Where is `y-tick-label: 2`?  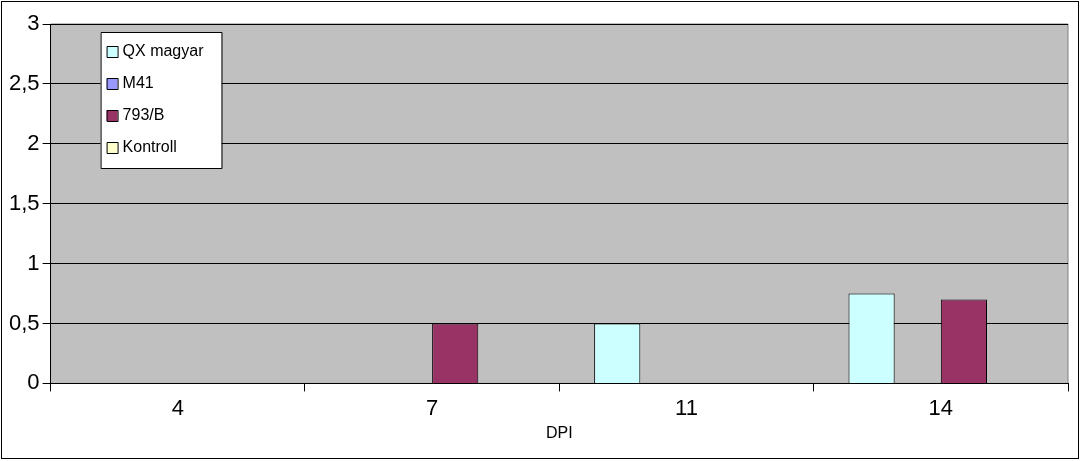 y-tick-label: 2 is located at coordinates (33, 142).